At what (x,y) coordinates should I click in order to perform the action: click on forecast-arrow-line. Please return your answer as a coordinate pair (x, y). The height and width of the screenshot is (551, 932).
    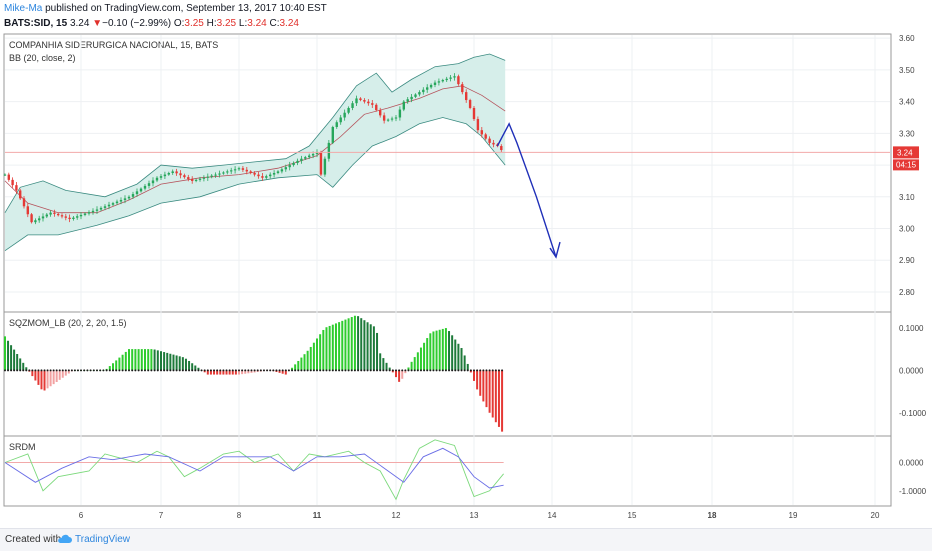
    Looking at the image, I should click on (526, 190).